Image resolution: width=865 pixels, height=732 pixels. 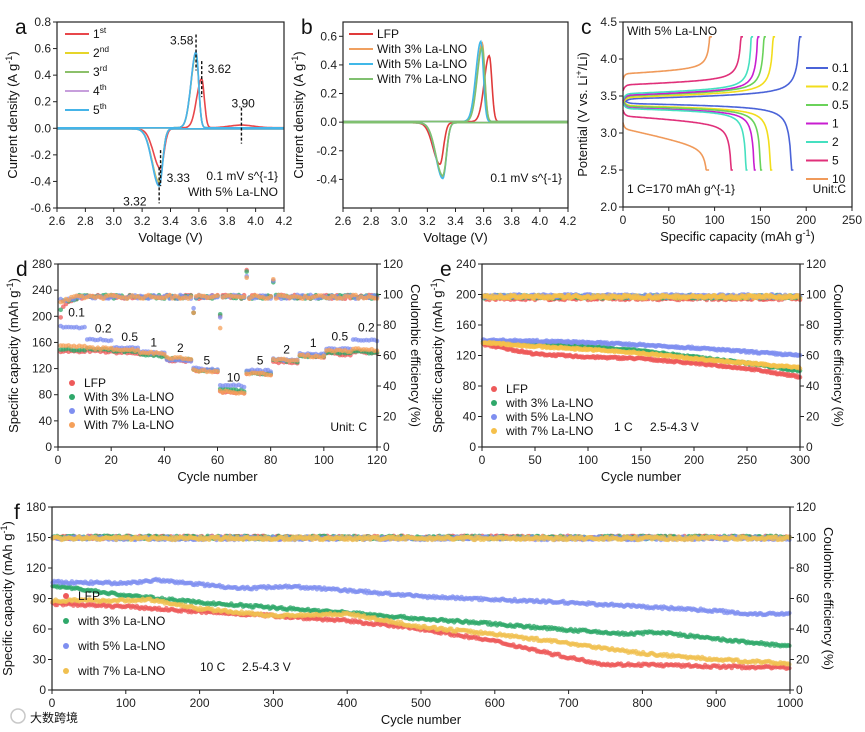 I want to click on charge-curve-0.2, so click(x=699, y=70).